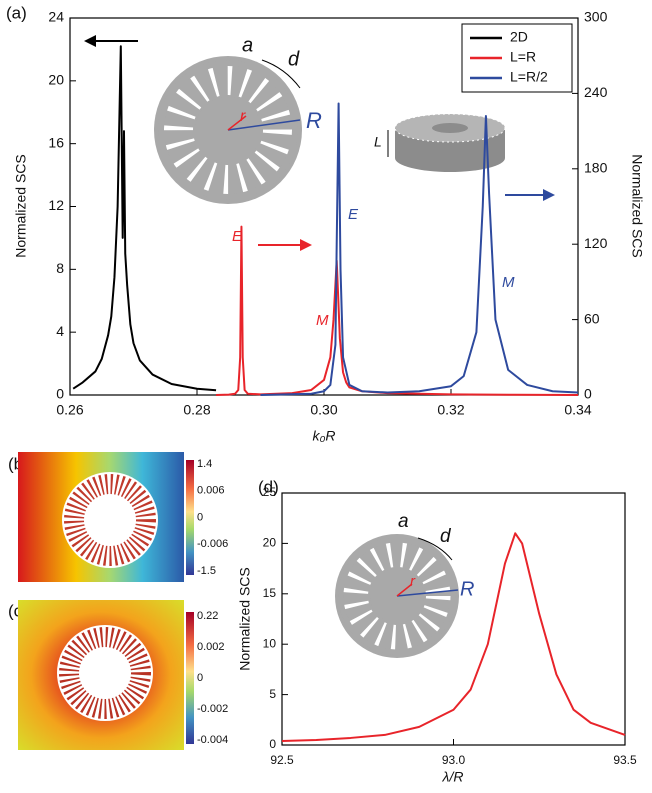 This screenshot has height=793, width=652. I want to click on x-tick-label: 0.30, so click(323, 410).